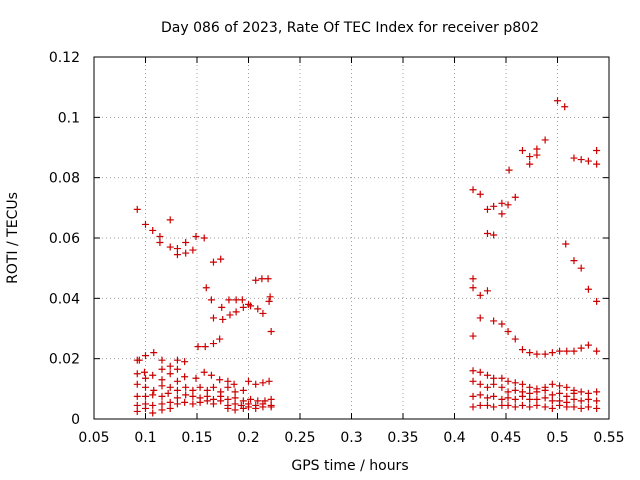  Describe the element at coordinates (64, 299) in the screenshot. I see `y-tick-label: 0.04` at that location.